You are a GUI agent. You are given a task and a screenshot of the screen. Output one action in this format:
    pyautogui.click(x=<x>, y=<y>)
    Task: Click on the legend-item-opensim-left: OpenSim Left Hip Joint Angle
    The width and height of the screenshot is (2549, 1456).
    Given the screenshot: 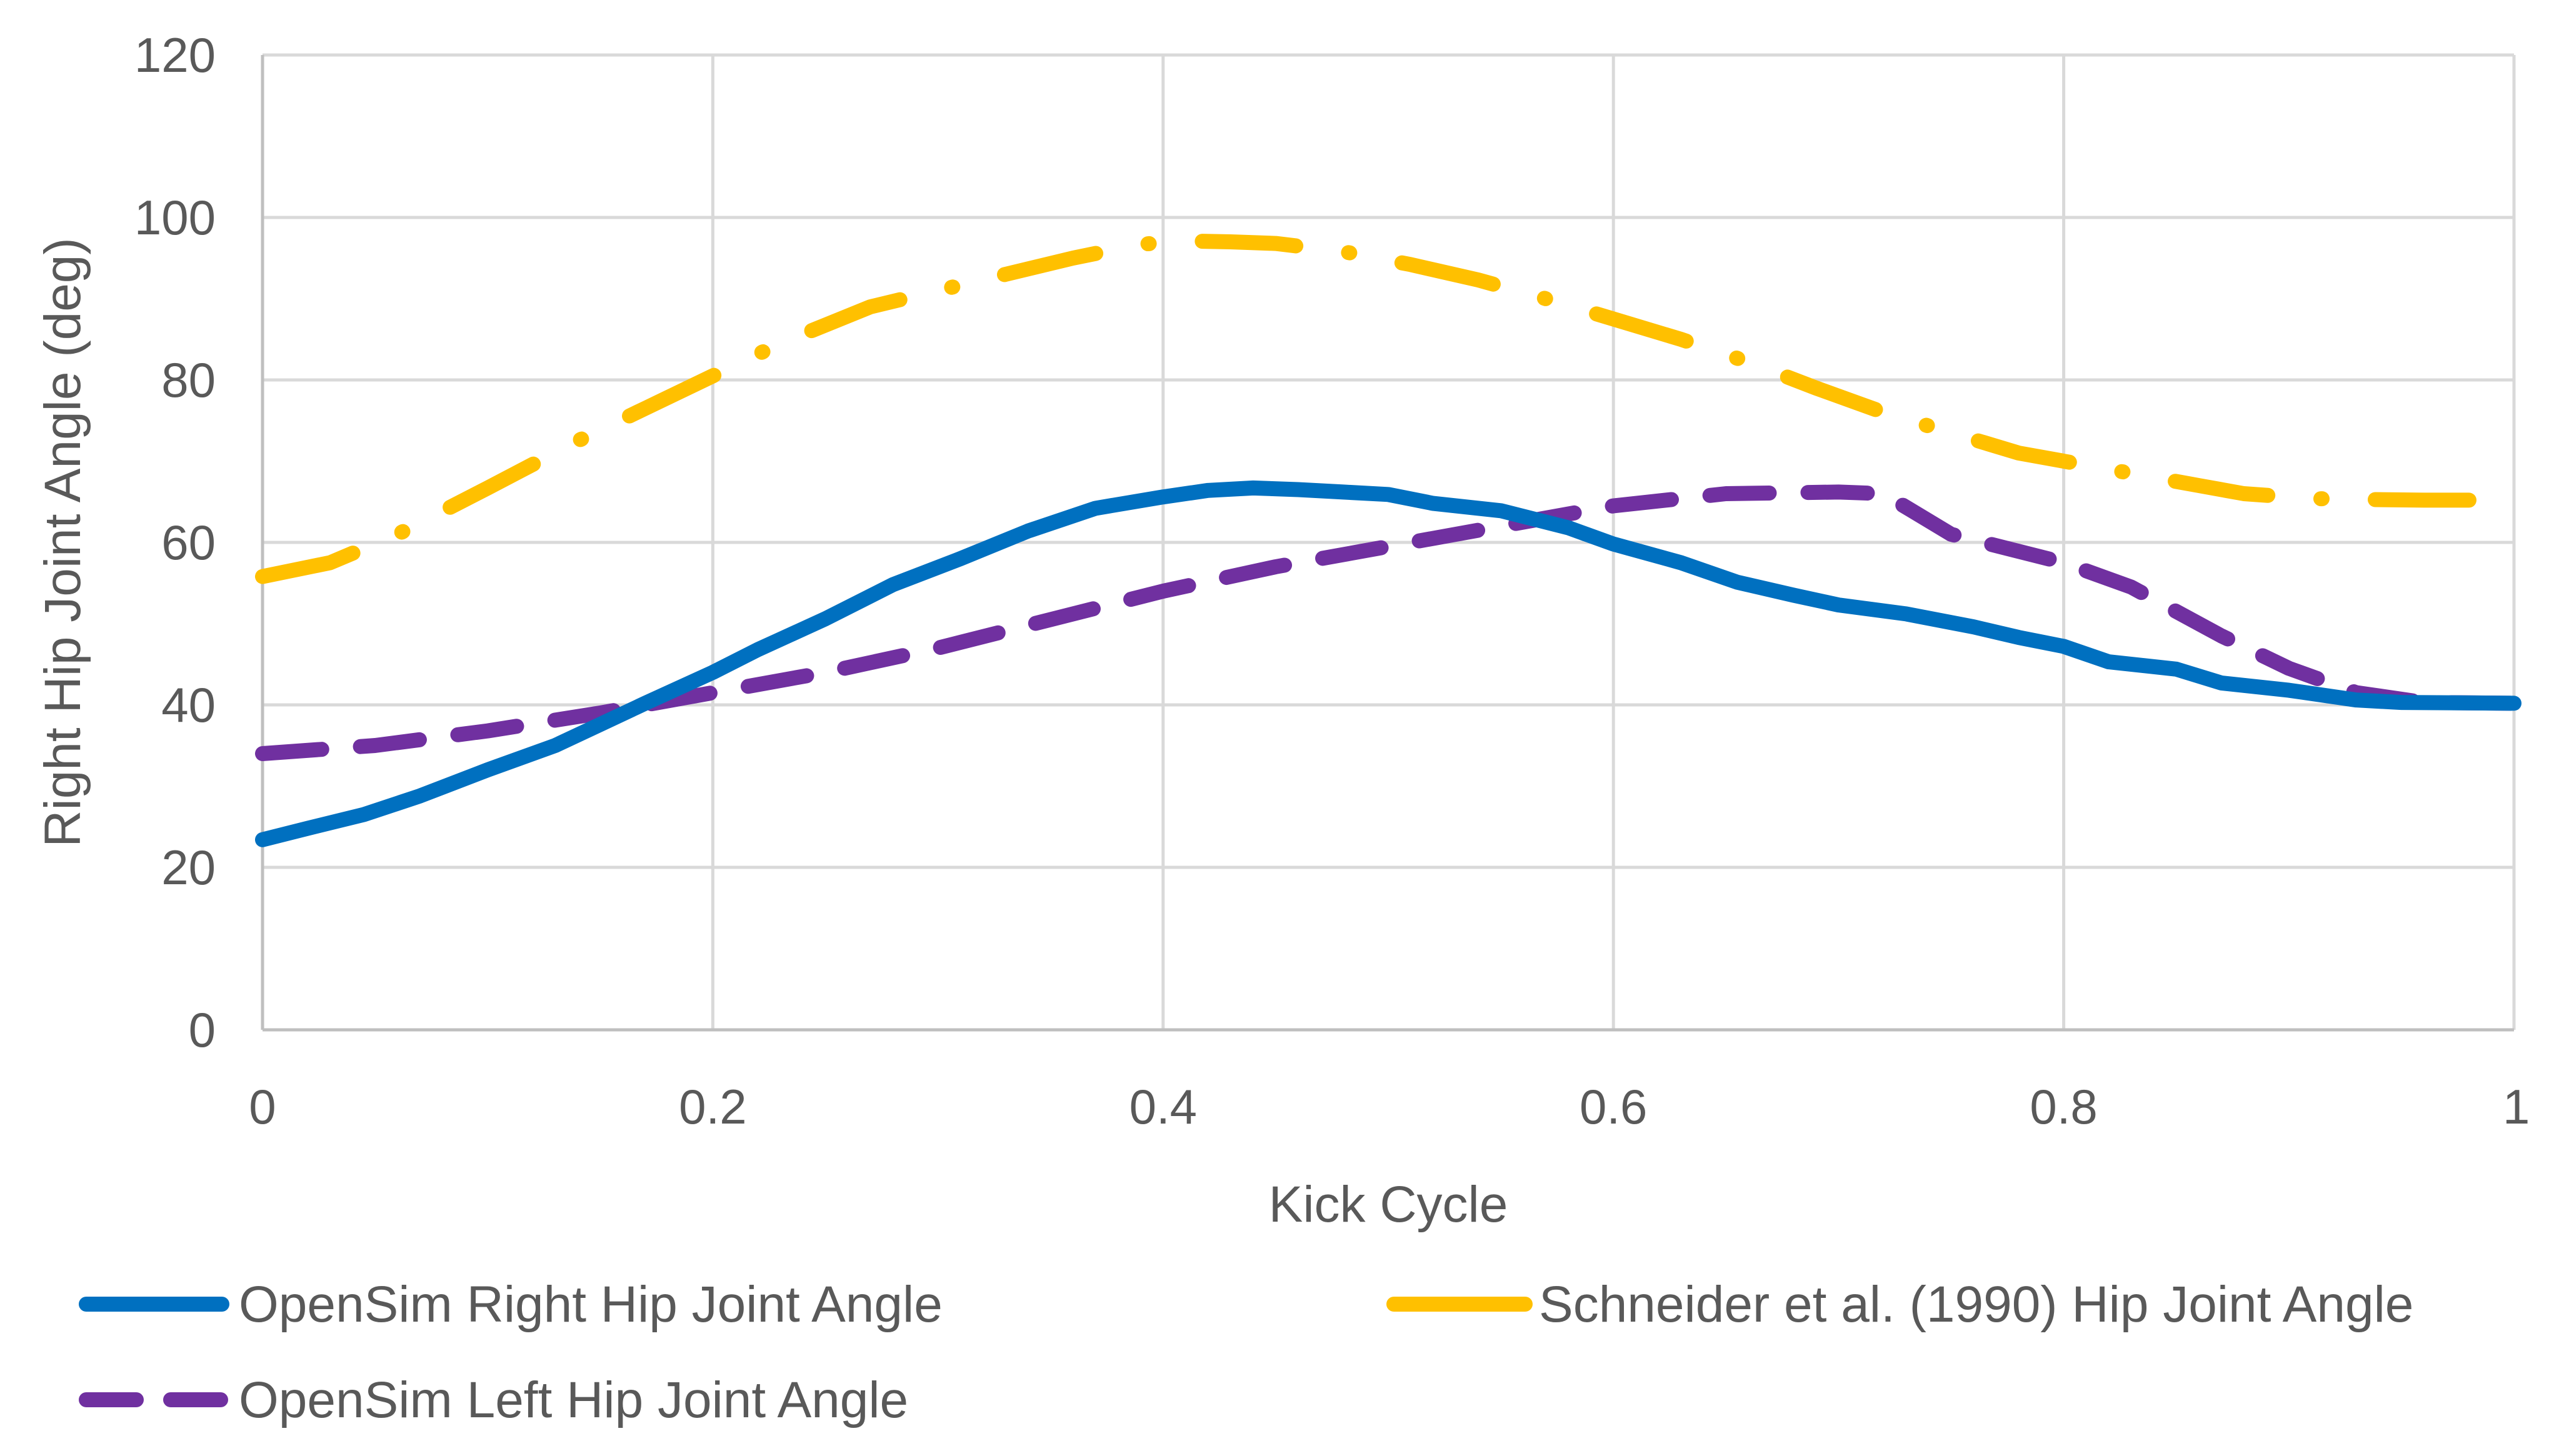 What is the action you would take?
    pyautogui.click(x=493, y=1400)
    